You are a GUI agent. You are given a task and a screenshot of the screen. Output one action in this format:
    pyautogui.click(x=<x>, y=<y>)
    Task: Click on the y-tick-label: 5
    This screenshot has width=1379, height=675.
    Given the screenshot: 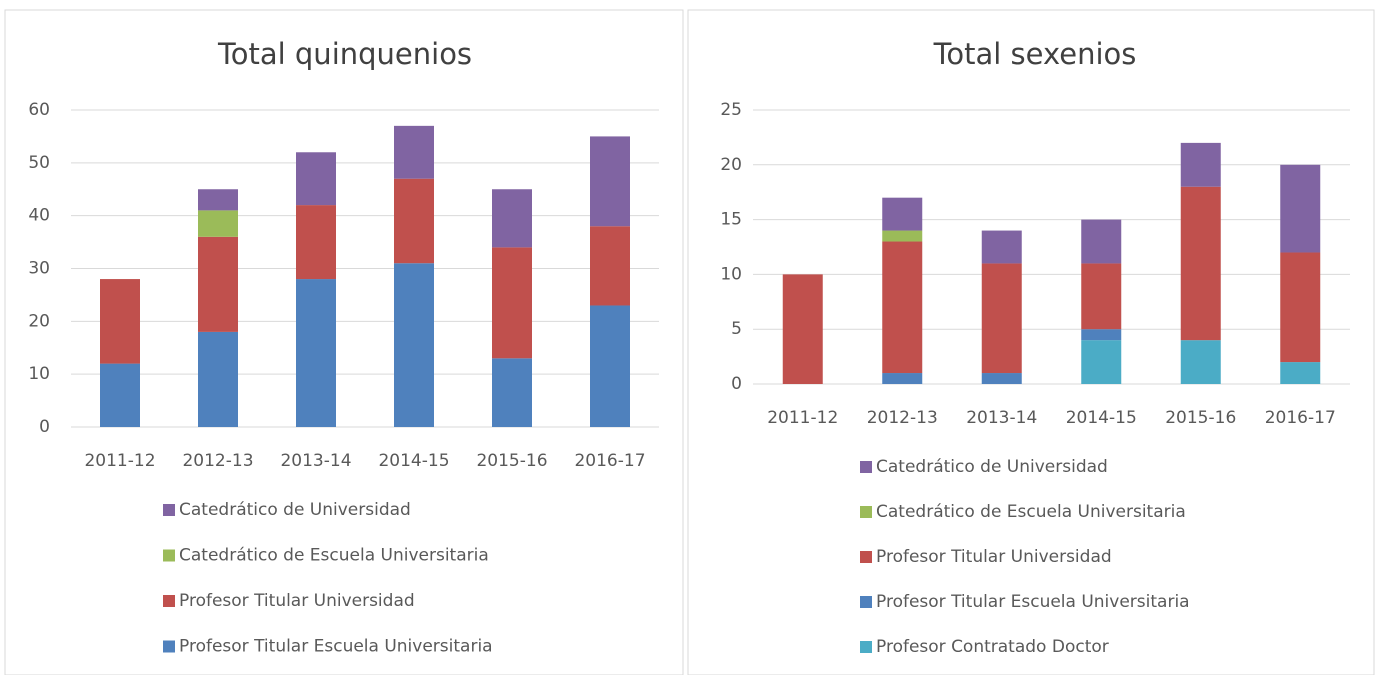 What is the action you would take?
    pyautogui.click(x=736, y=329)
    